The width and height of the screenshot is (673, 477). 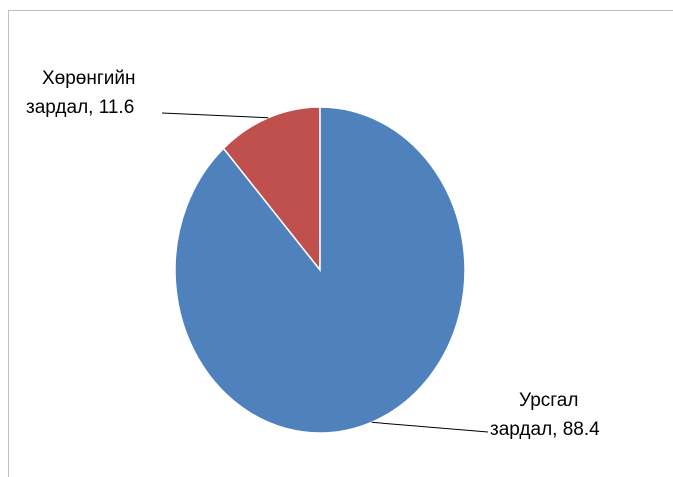 What do you see at coordinates (271, 189) in the screenshot?
I see `pie-slice-capital-expenditure` at bounding box center [271, 189].